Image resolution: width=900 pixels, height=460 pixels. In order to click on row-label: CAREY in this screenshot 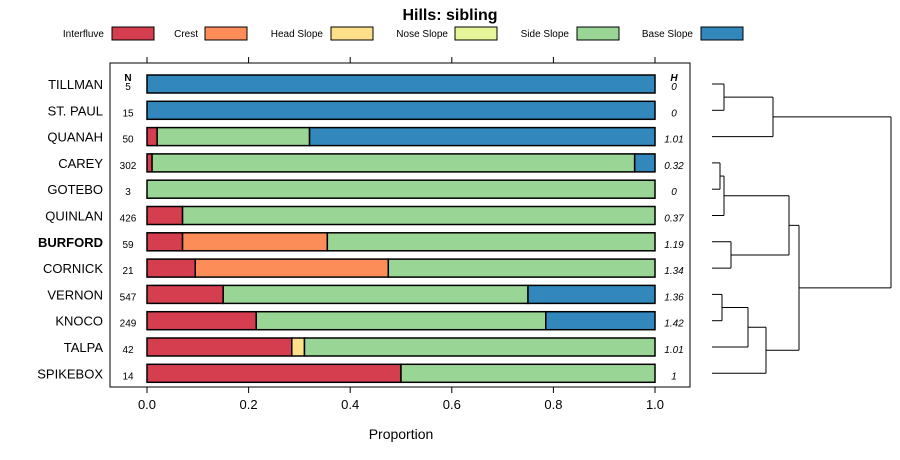, I will do `click(80, 163)`.